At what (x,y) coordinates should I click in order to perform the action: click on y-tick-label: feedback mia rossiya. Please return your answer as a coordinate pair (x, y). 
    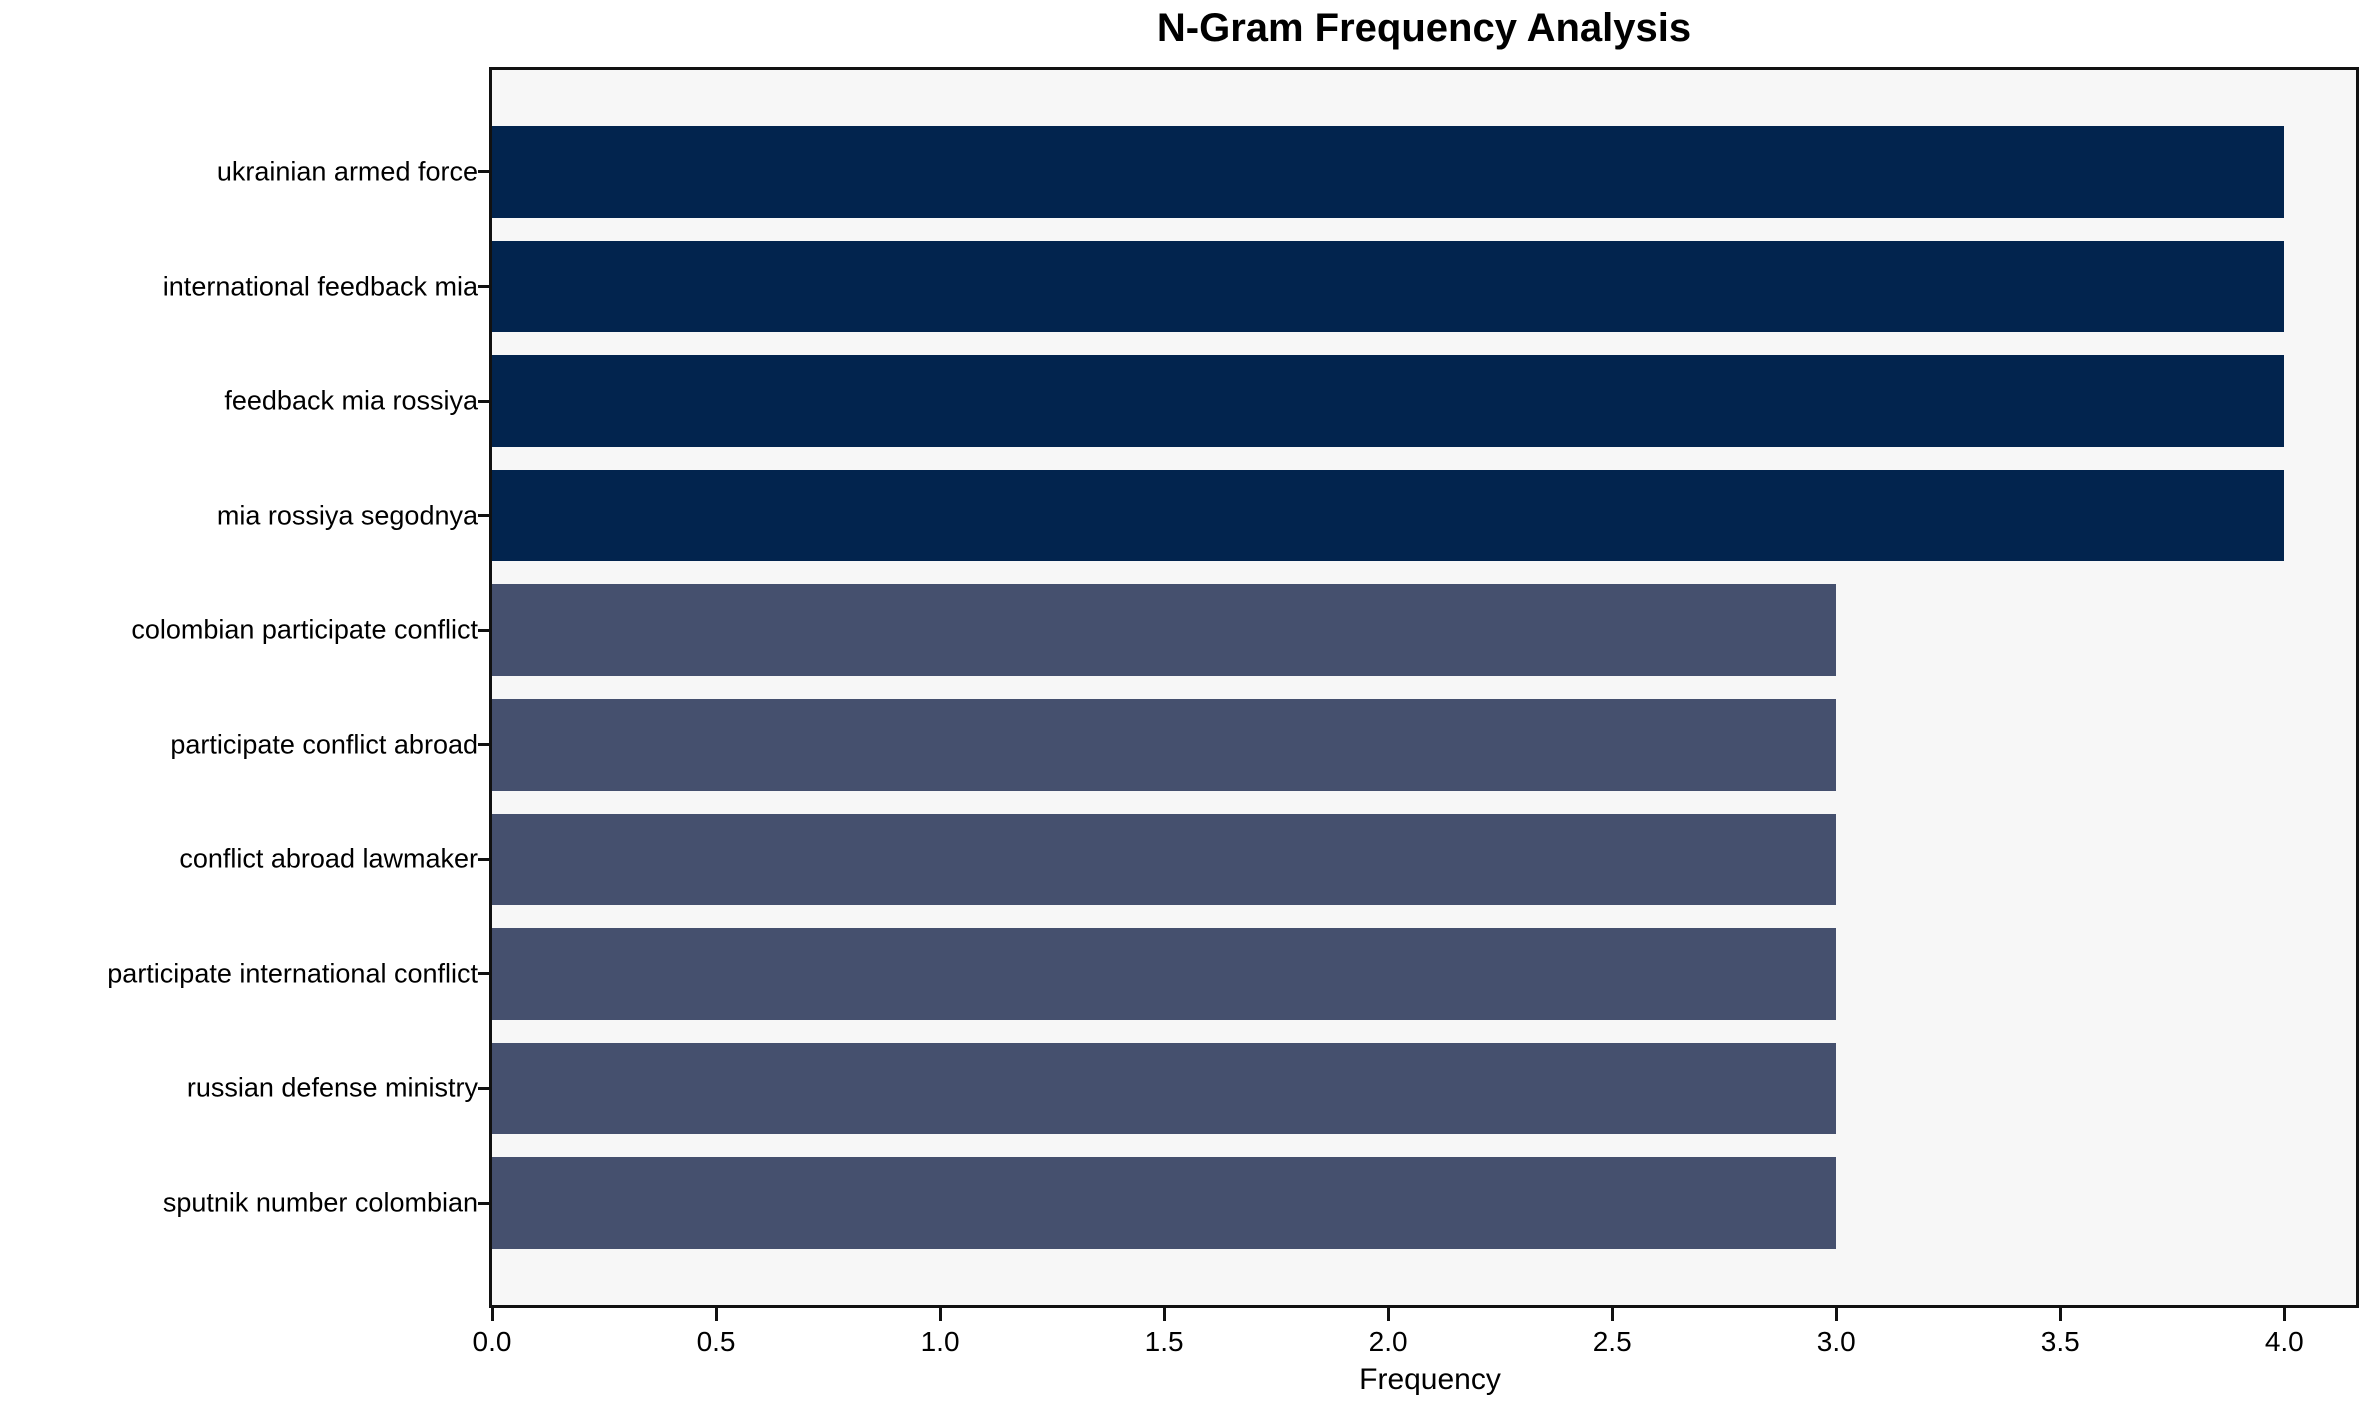
    Looking at the image, I should click on (351, 400).